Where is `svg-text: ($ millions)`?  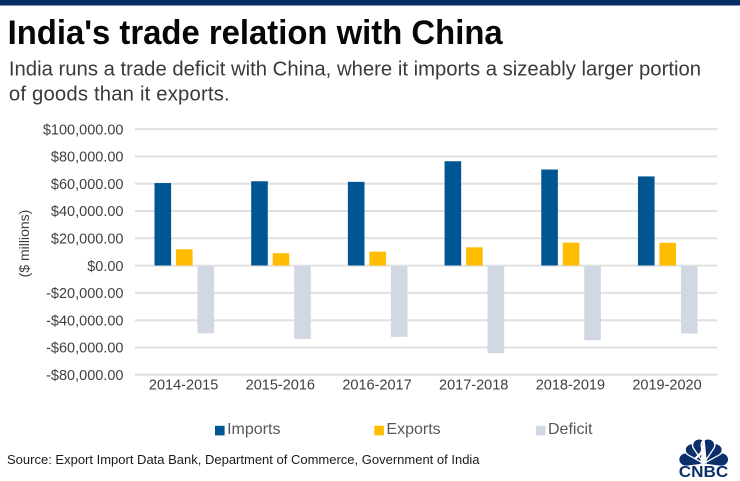
svg-text: ($ millions) is located at coordinates (24, 244).